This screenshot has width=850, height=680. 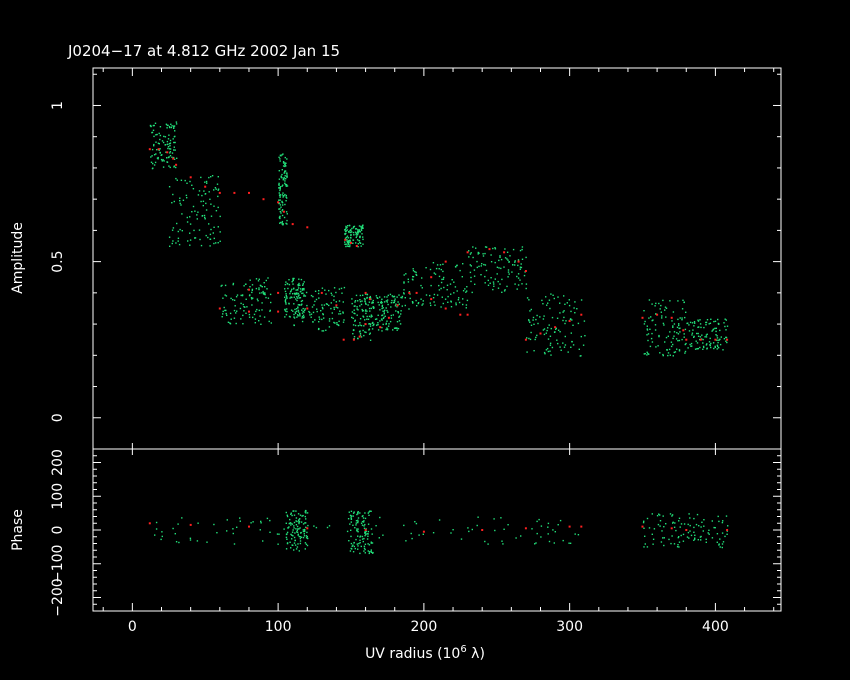 What do you see at coordinates (727, 530) in the screenshot?
I see `phase-model-point` at bounding box center [727, 530].